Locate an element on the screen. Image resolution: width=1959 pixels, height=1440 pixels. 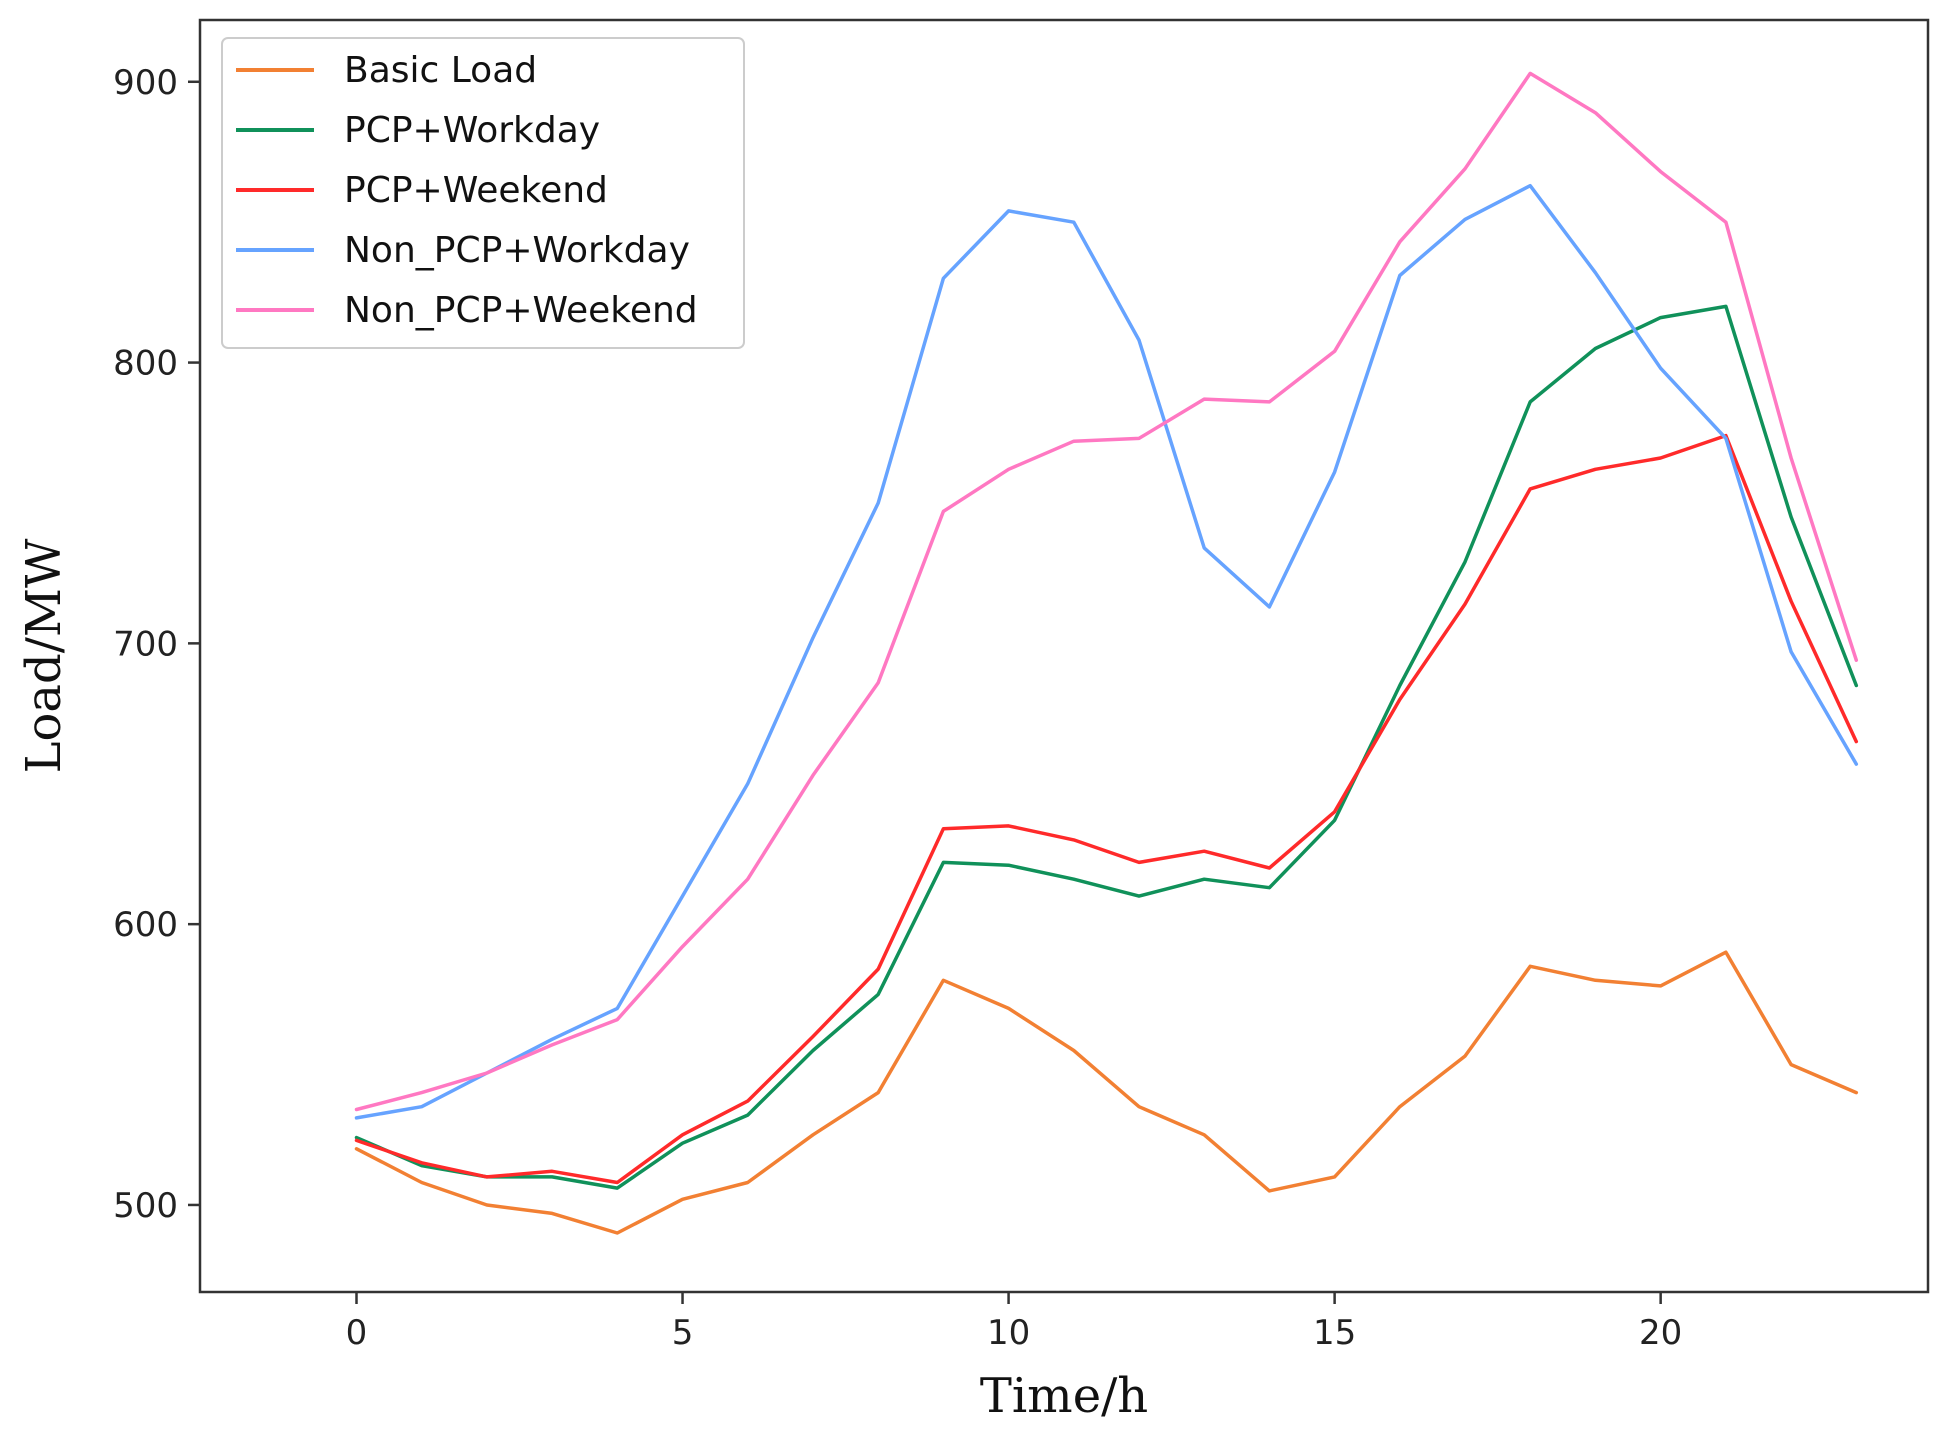
y-tick-label: 600 is located at coordinates (145, 925).